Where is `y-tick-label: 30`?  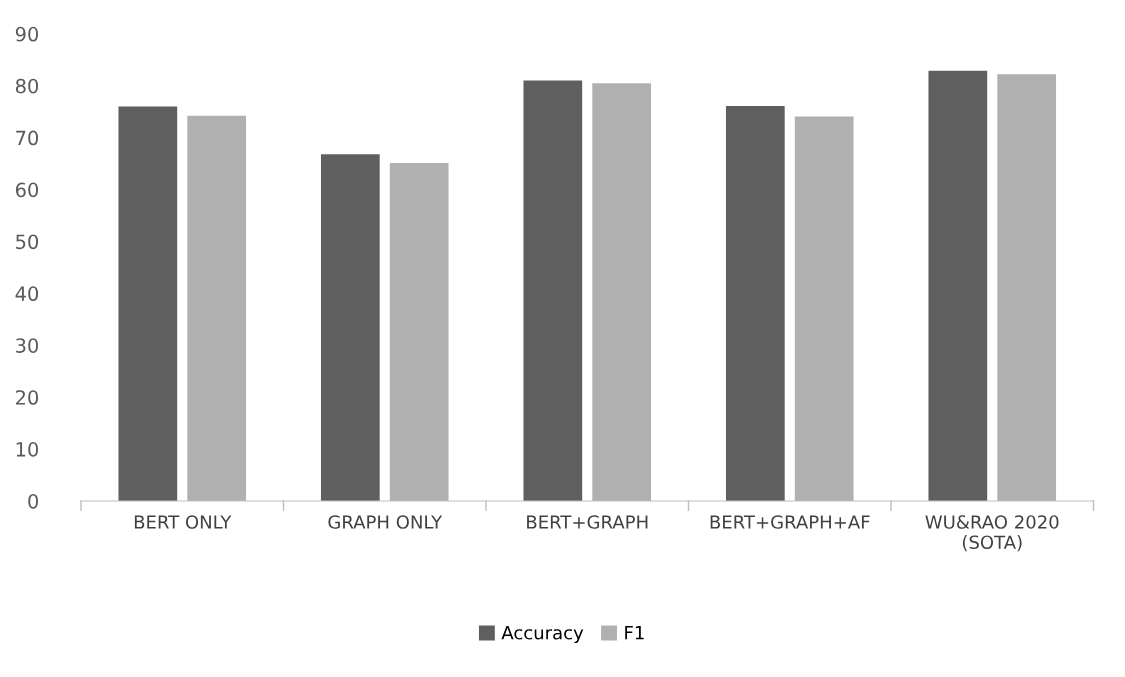
y-tick-label: 30 is located at coordinates (27, 345).